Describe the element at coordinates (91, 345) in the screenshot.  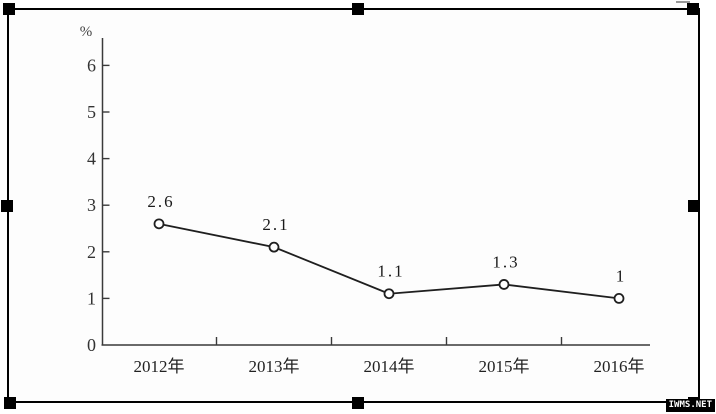
I see `y-tick-label: 0` at that location.